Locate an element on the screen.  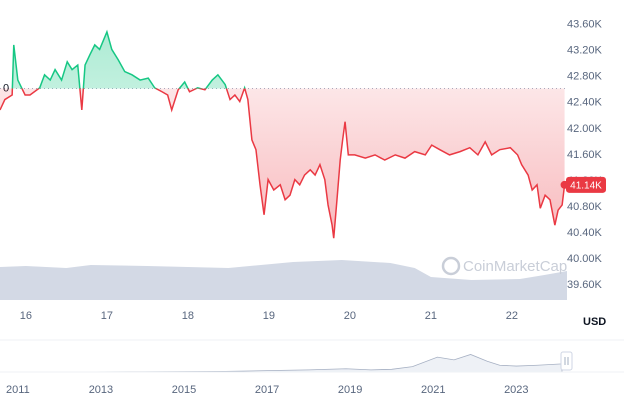
baseline-label: 0 is located at coordinates (6, 88).